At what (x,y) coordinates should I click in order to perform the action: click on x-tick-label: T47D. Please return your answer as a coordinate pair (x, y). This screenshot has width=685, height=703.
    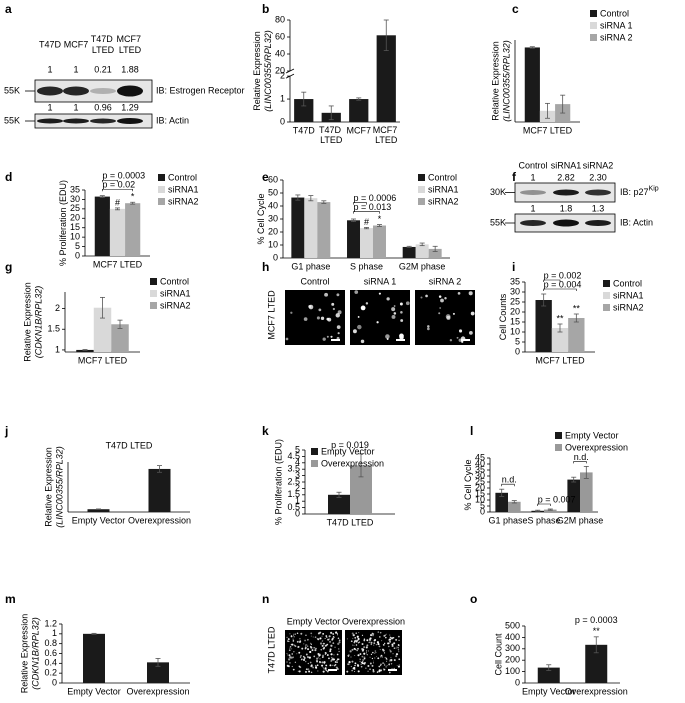
    Looking at the image, I should click on (304, 130).